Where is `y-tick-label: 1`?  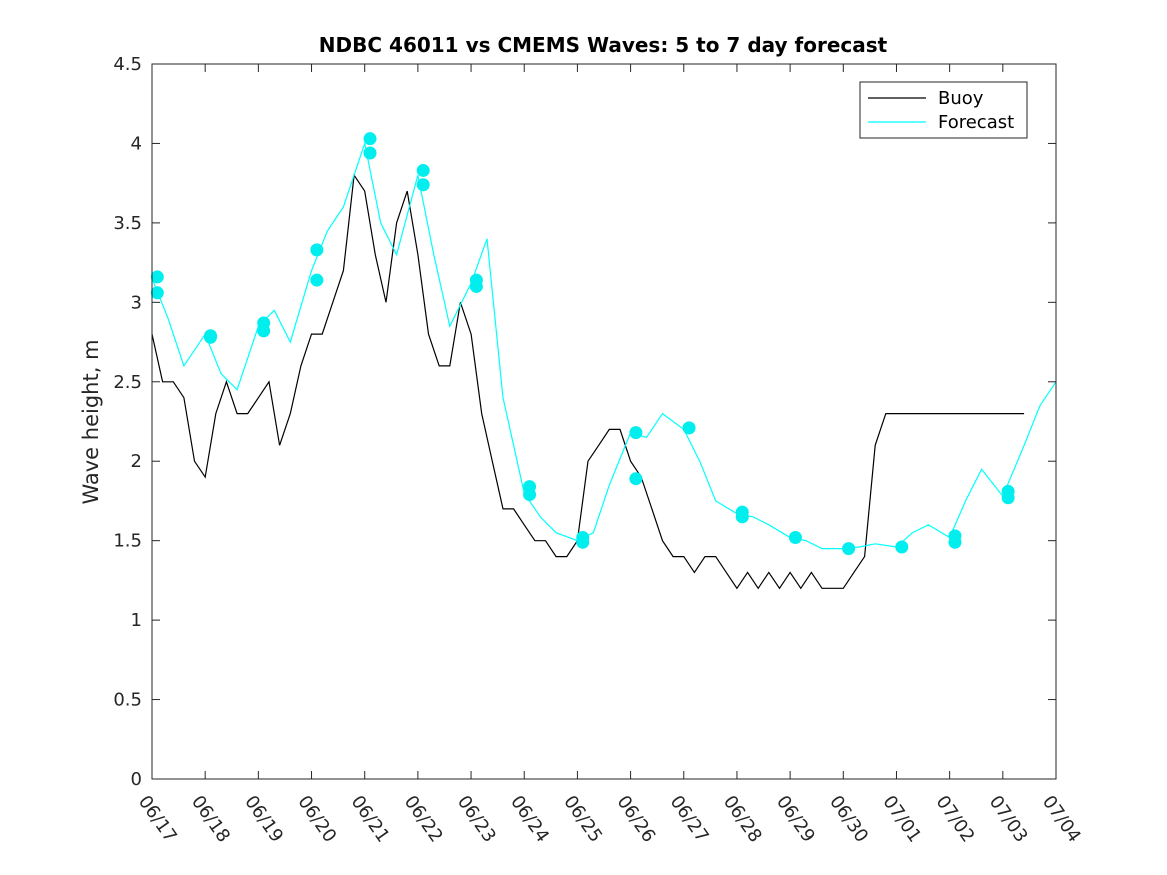
y-tick-label: 1 is located at coordinates (136, 620).